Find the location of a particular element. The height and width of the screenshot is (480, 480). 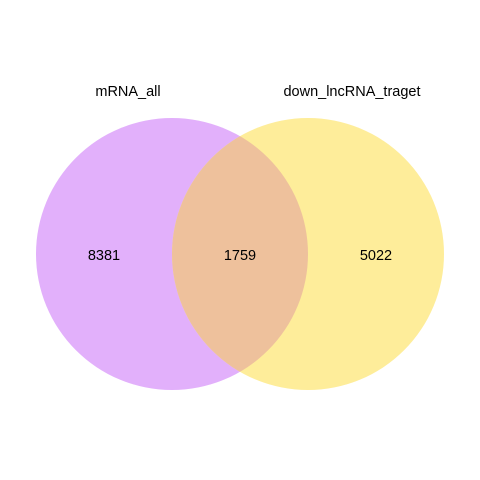

set-label-mRNA-all: mRNA_all is located at coordinates (127, 92).